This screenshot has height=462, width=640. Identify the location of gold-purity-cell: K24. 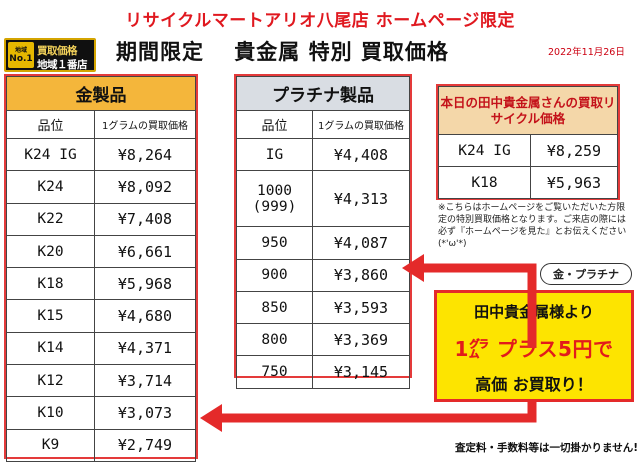
(50, 187).